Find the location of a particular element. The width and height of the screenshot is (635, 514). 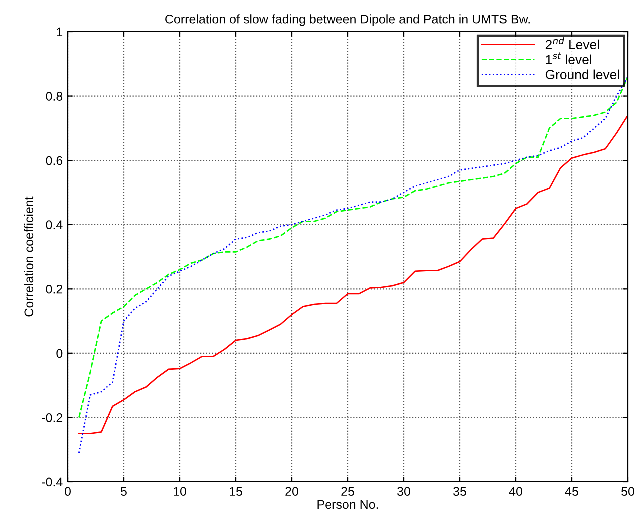

x-tick-label: 50 is located at coordinates (628, 491).